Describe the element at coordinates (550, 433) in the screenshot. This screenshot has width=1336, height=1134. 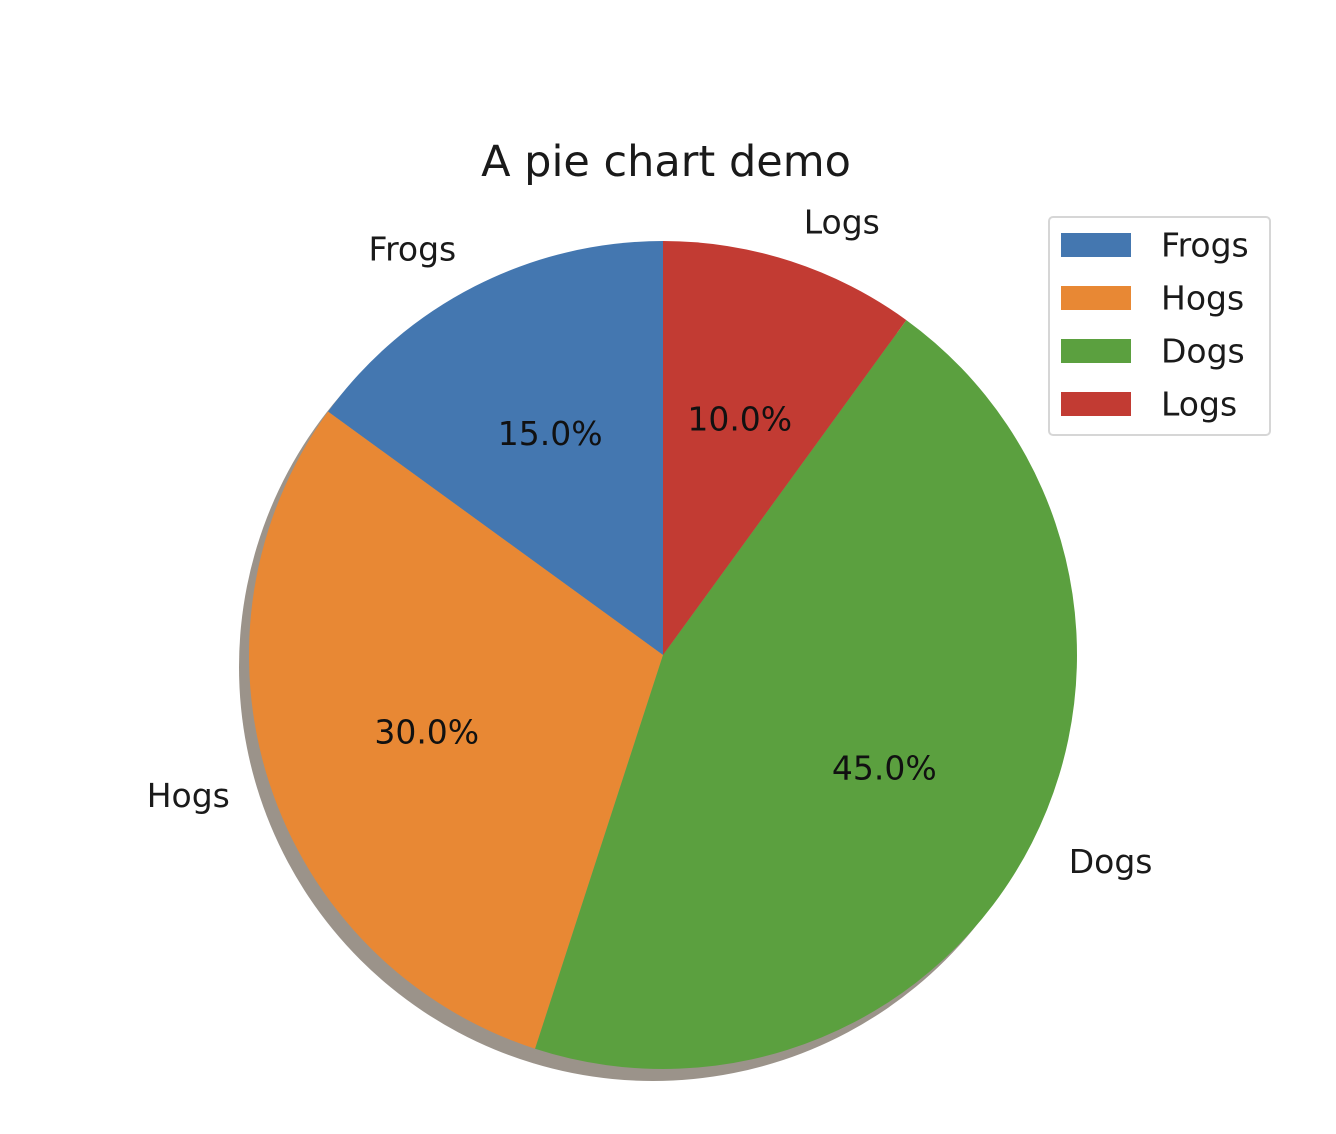
I see `percent-label-frogs: 15.0%` at that location.